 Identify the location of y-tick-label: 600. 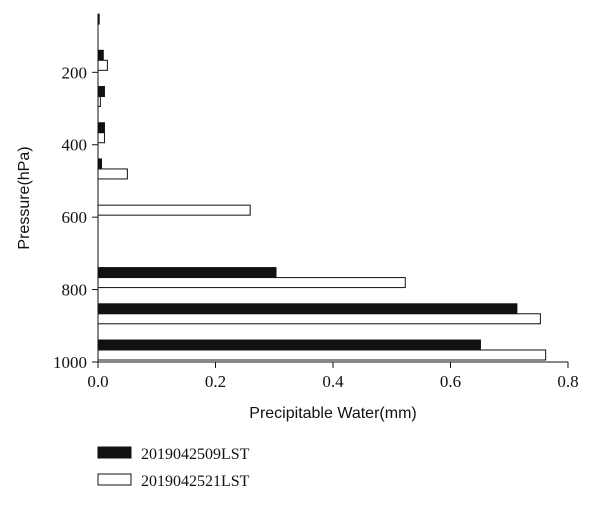
(75, 217).